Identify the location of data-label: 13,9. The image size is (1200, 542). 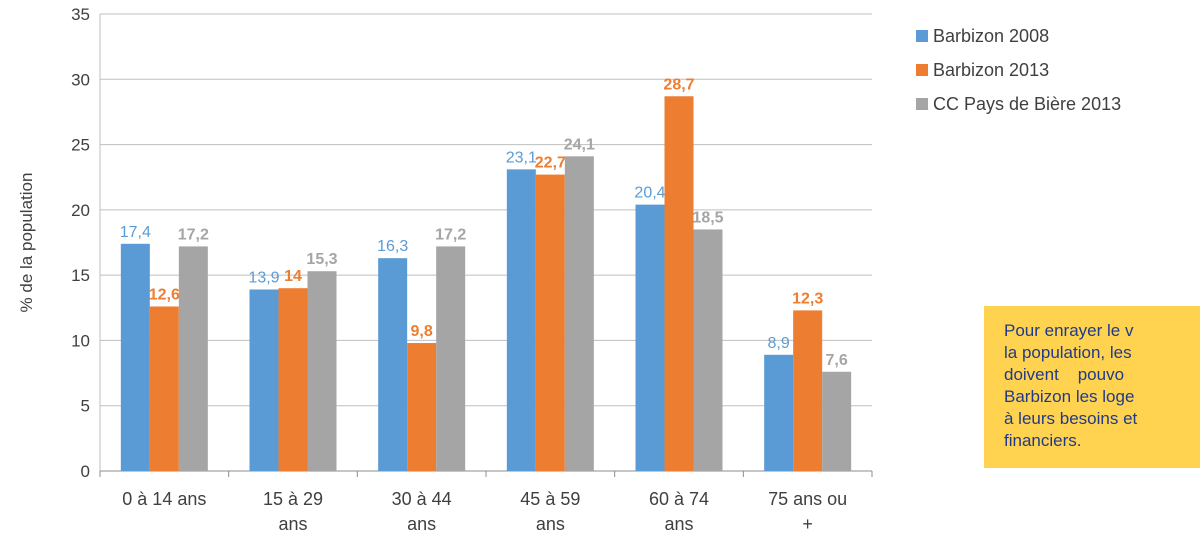
(263, 278).